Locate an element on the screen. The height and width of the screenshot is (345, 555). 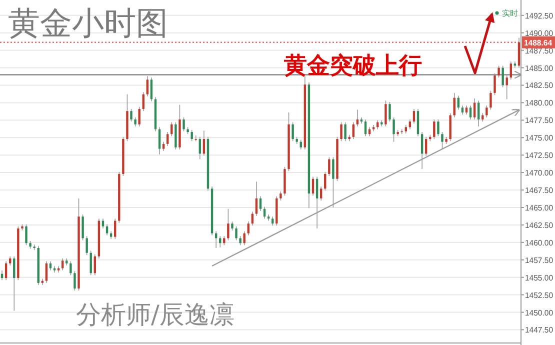
y-tick-label: 1492.50 is located at coordinates (539, 15).